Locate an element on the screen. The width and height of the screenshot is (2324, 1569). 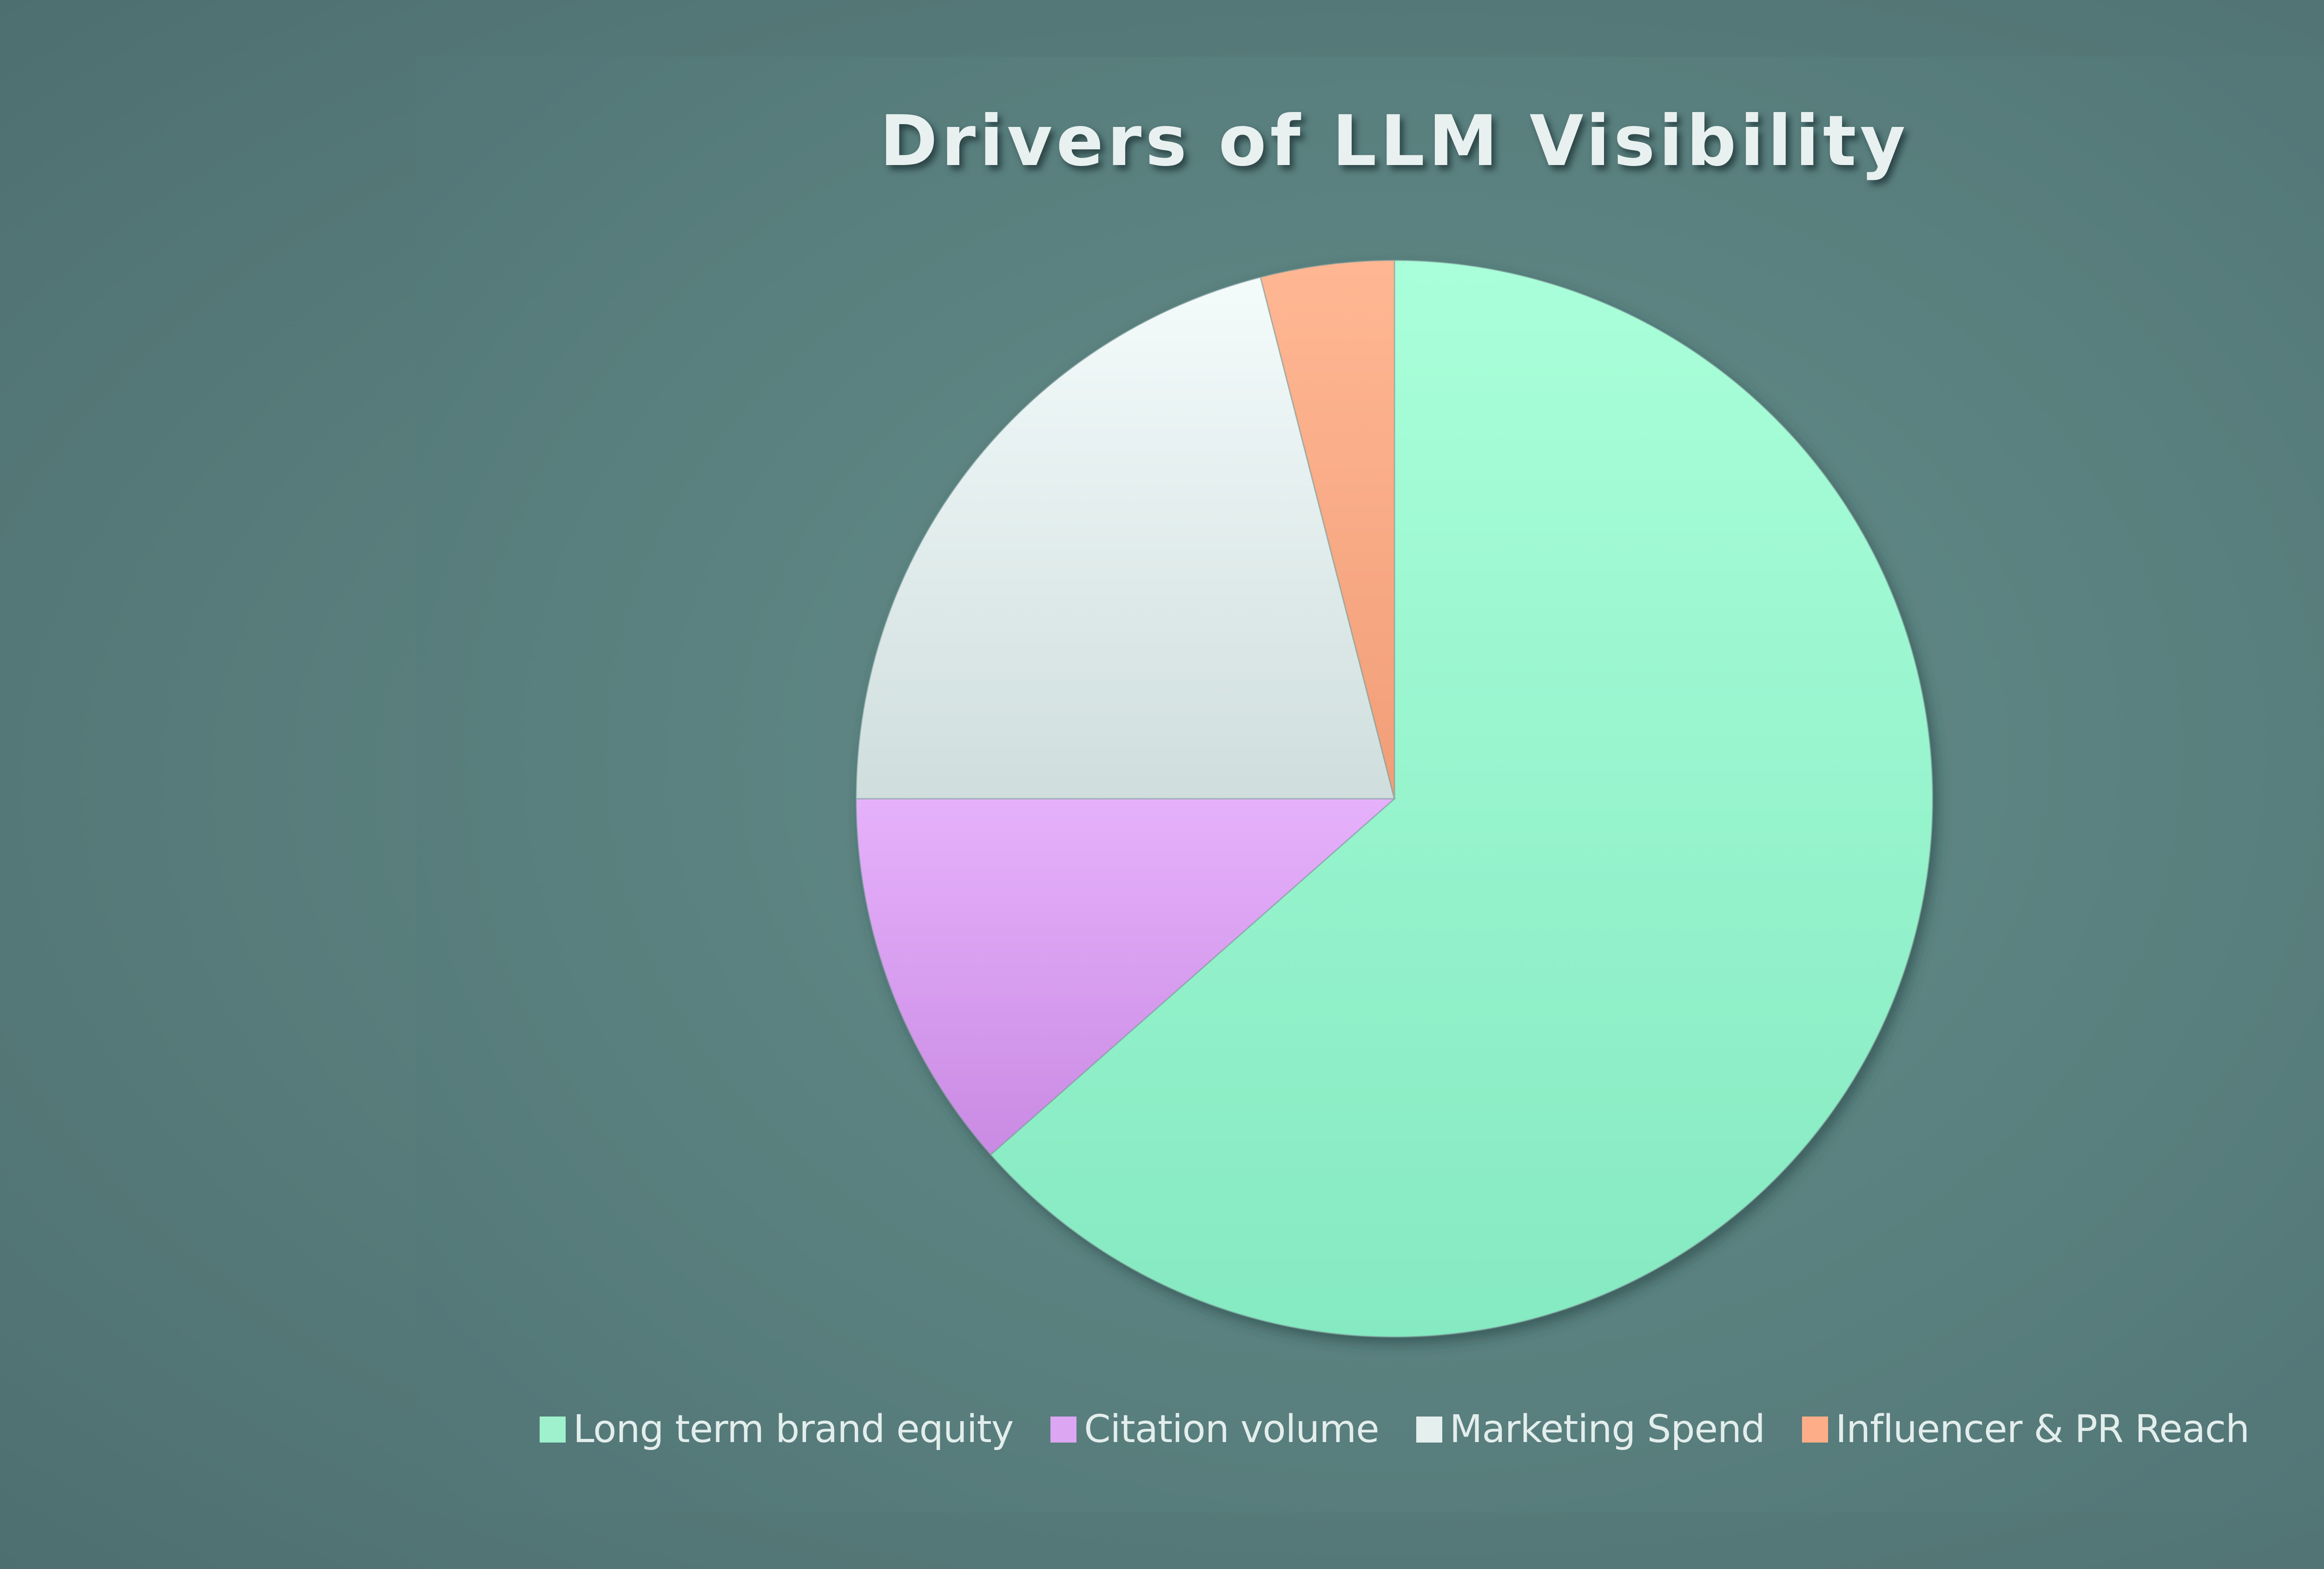
legend-label-citation-volume: Citation volume is located at coordinates (1231, 1429).